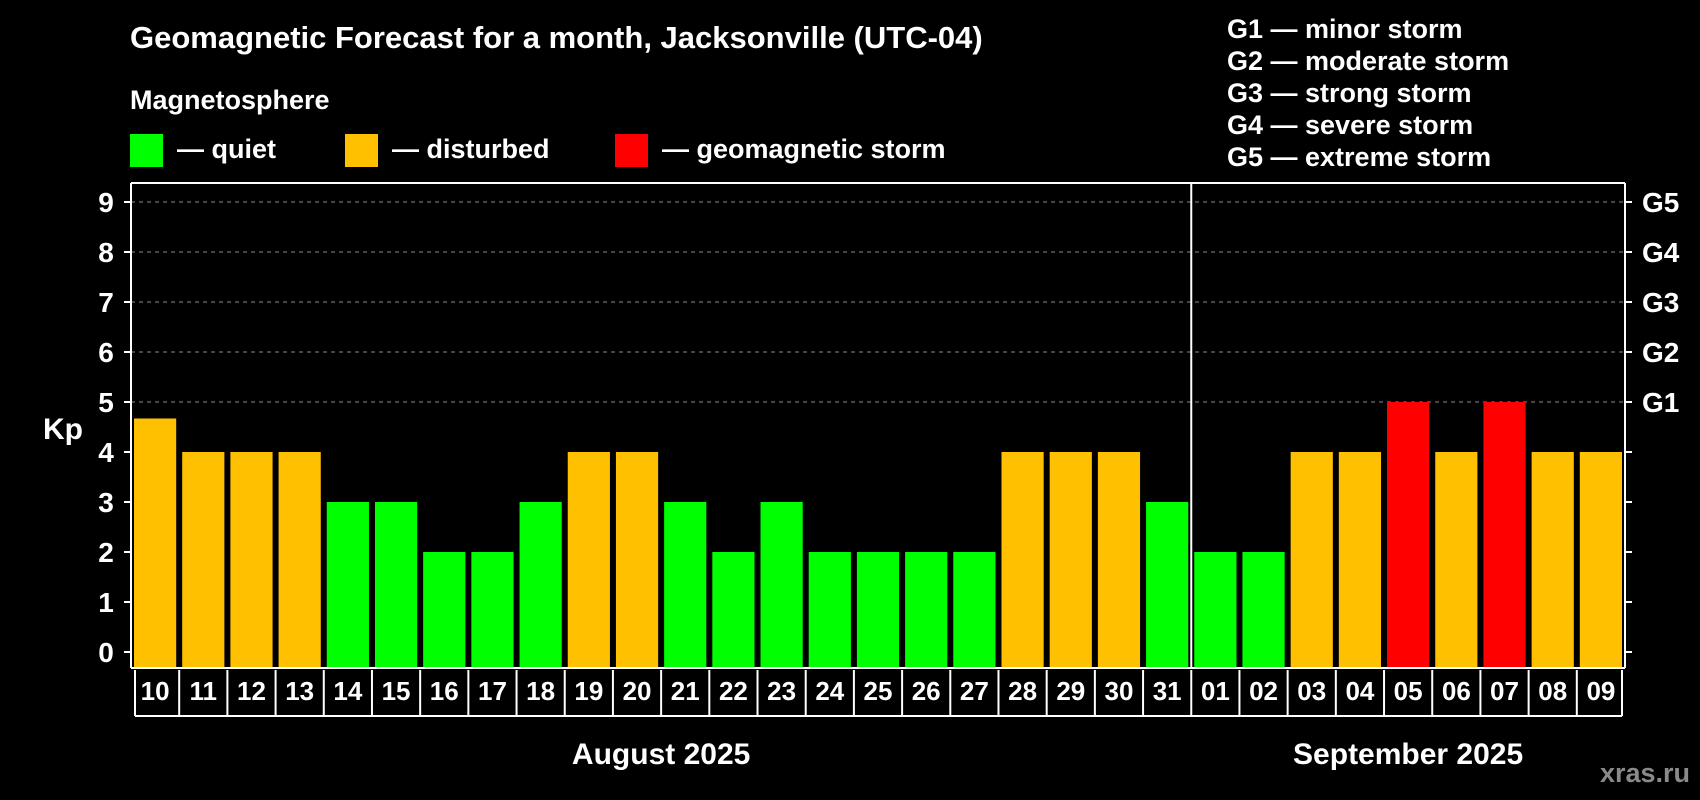  What do you see at coordinates (106, 202) in the screenshot?
I see `y-tick-label: 9` at bounding box center [106, 202].